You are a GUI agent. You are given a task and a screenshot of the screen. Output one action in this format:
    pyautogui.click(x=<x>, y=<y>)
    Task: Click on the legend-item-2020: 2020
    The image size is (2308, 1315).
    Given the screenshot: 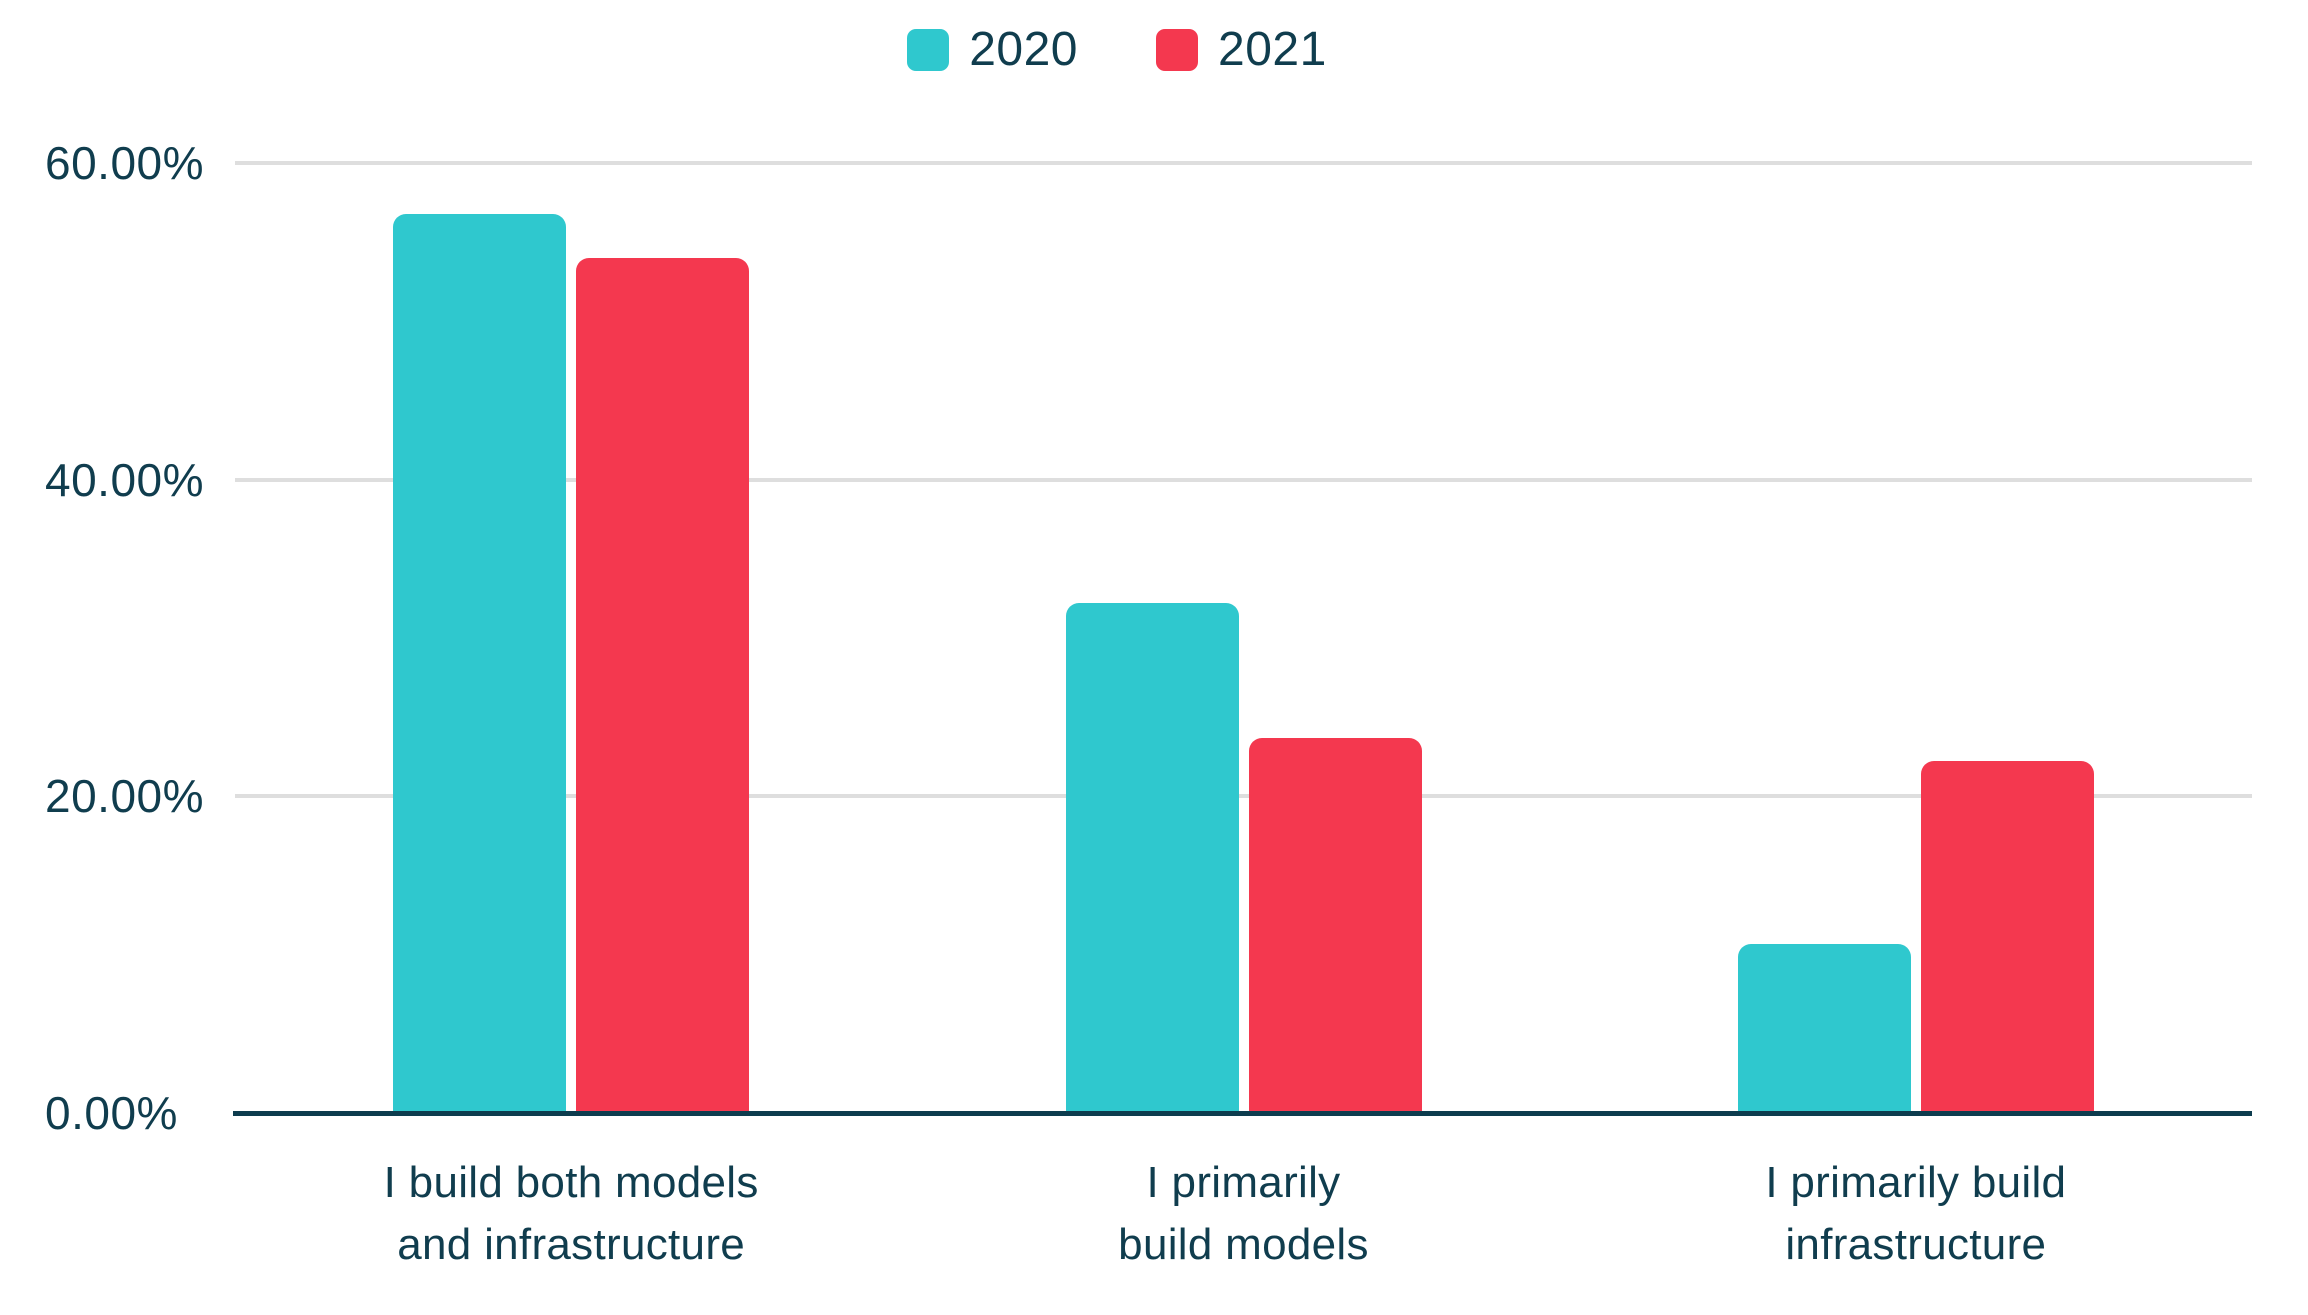 What is the action you would take?
    pyautogui.click(x=992, y=49)
    